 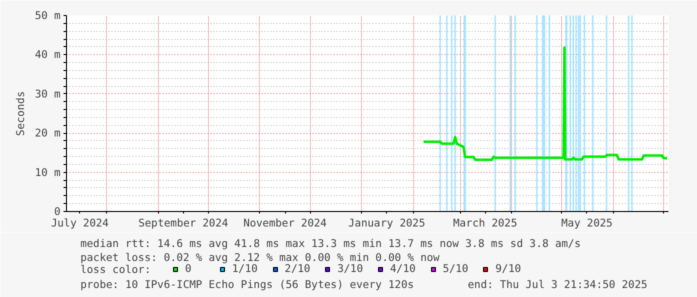 What do you see at coordinates (455, 268) in the screenshot?
I see `legend-label: 5/10` at bounding box center [455, 268].